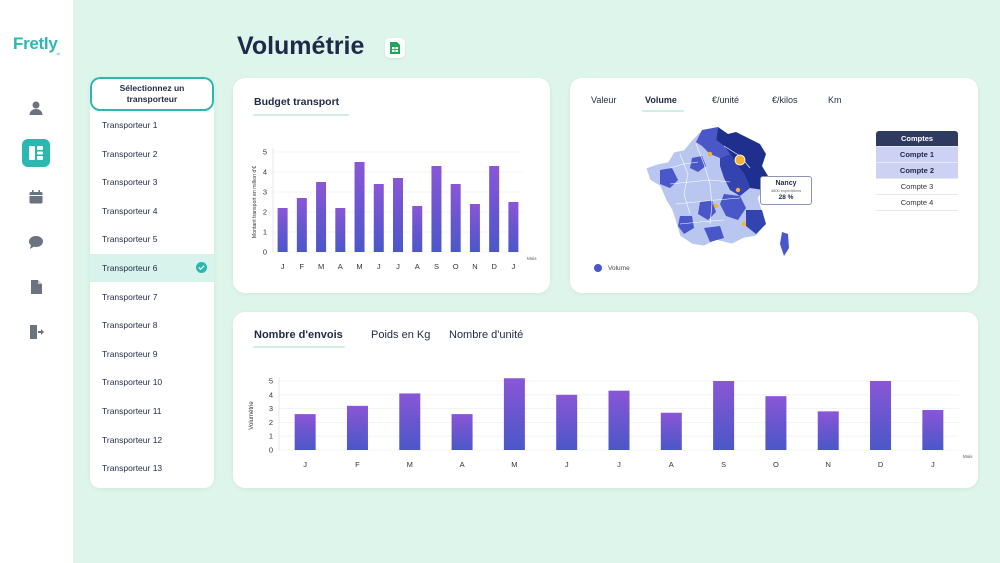 Image resolution: width=1000 pixels, height=563 pixels. I want to click on y-axis-label: Volumétrie, so click(252, 415).